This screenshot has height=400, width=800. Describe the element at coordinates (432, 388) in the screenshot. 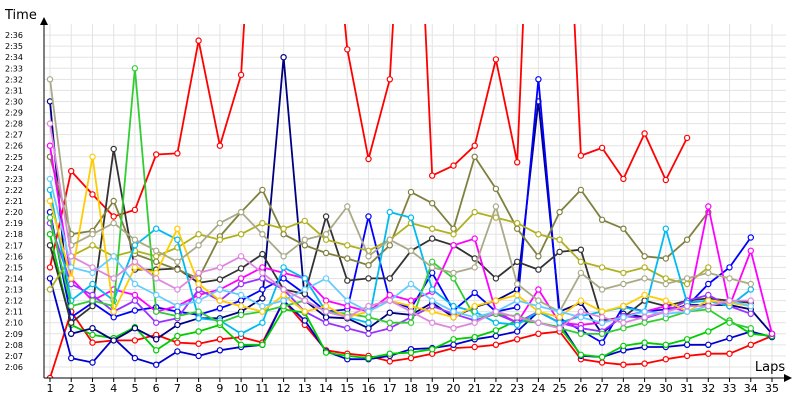

I see `x-tick-label: 19` at that location.